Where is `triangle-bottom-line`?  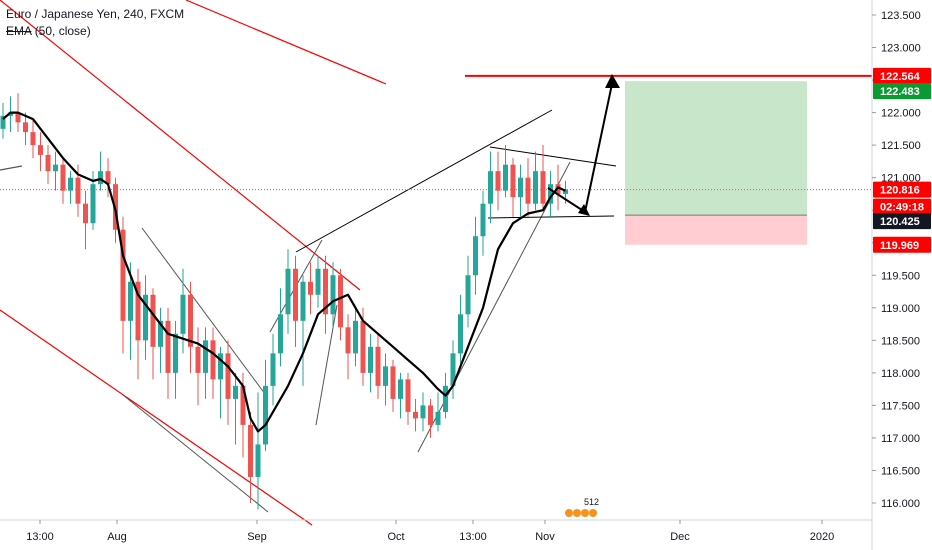
triangle-bottom-line is located at coordinates (551, 217).